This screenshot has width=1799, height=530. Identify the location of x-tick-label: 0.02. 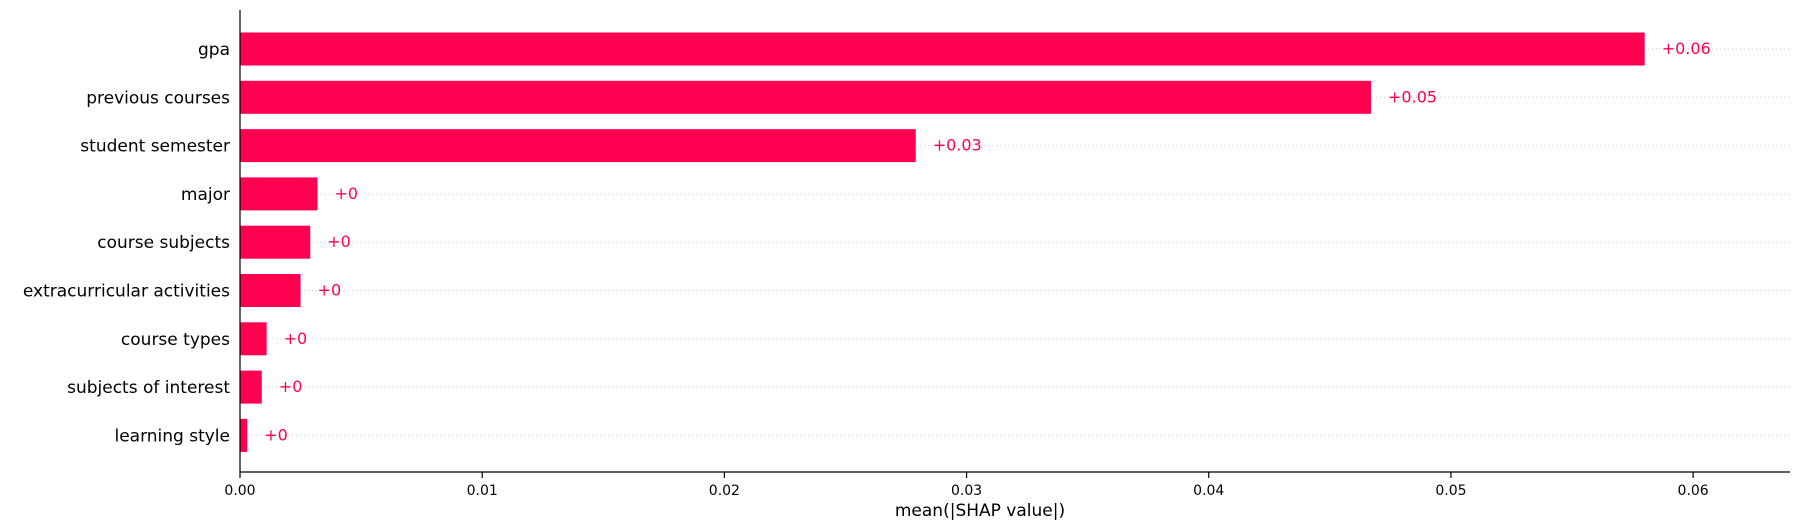
(724, 491).